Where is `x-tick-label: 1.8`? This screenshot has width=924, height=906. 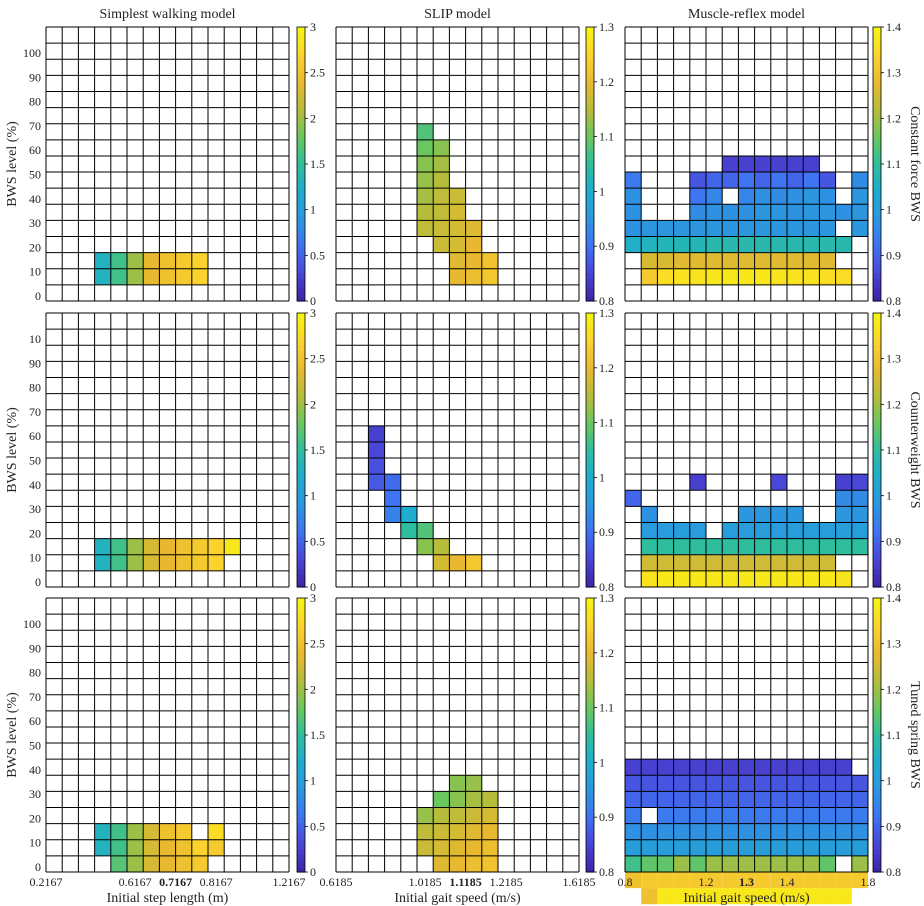 x-tick-label: 1.8 is located at coordinates (868, 882).